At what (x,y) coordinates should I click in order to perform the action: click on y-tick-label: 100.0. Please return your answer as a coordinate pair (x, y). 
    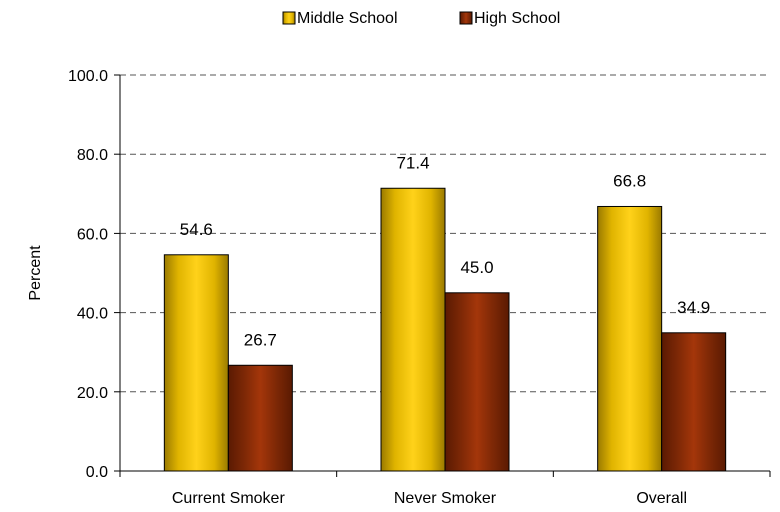
    Looking at the image, I should click on (88, 76).